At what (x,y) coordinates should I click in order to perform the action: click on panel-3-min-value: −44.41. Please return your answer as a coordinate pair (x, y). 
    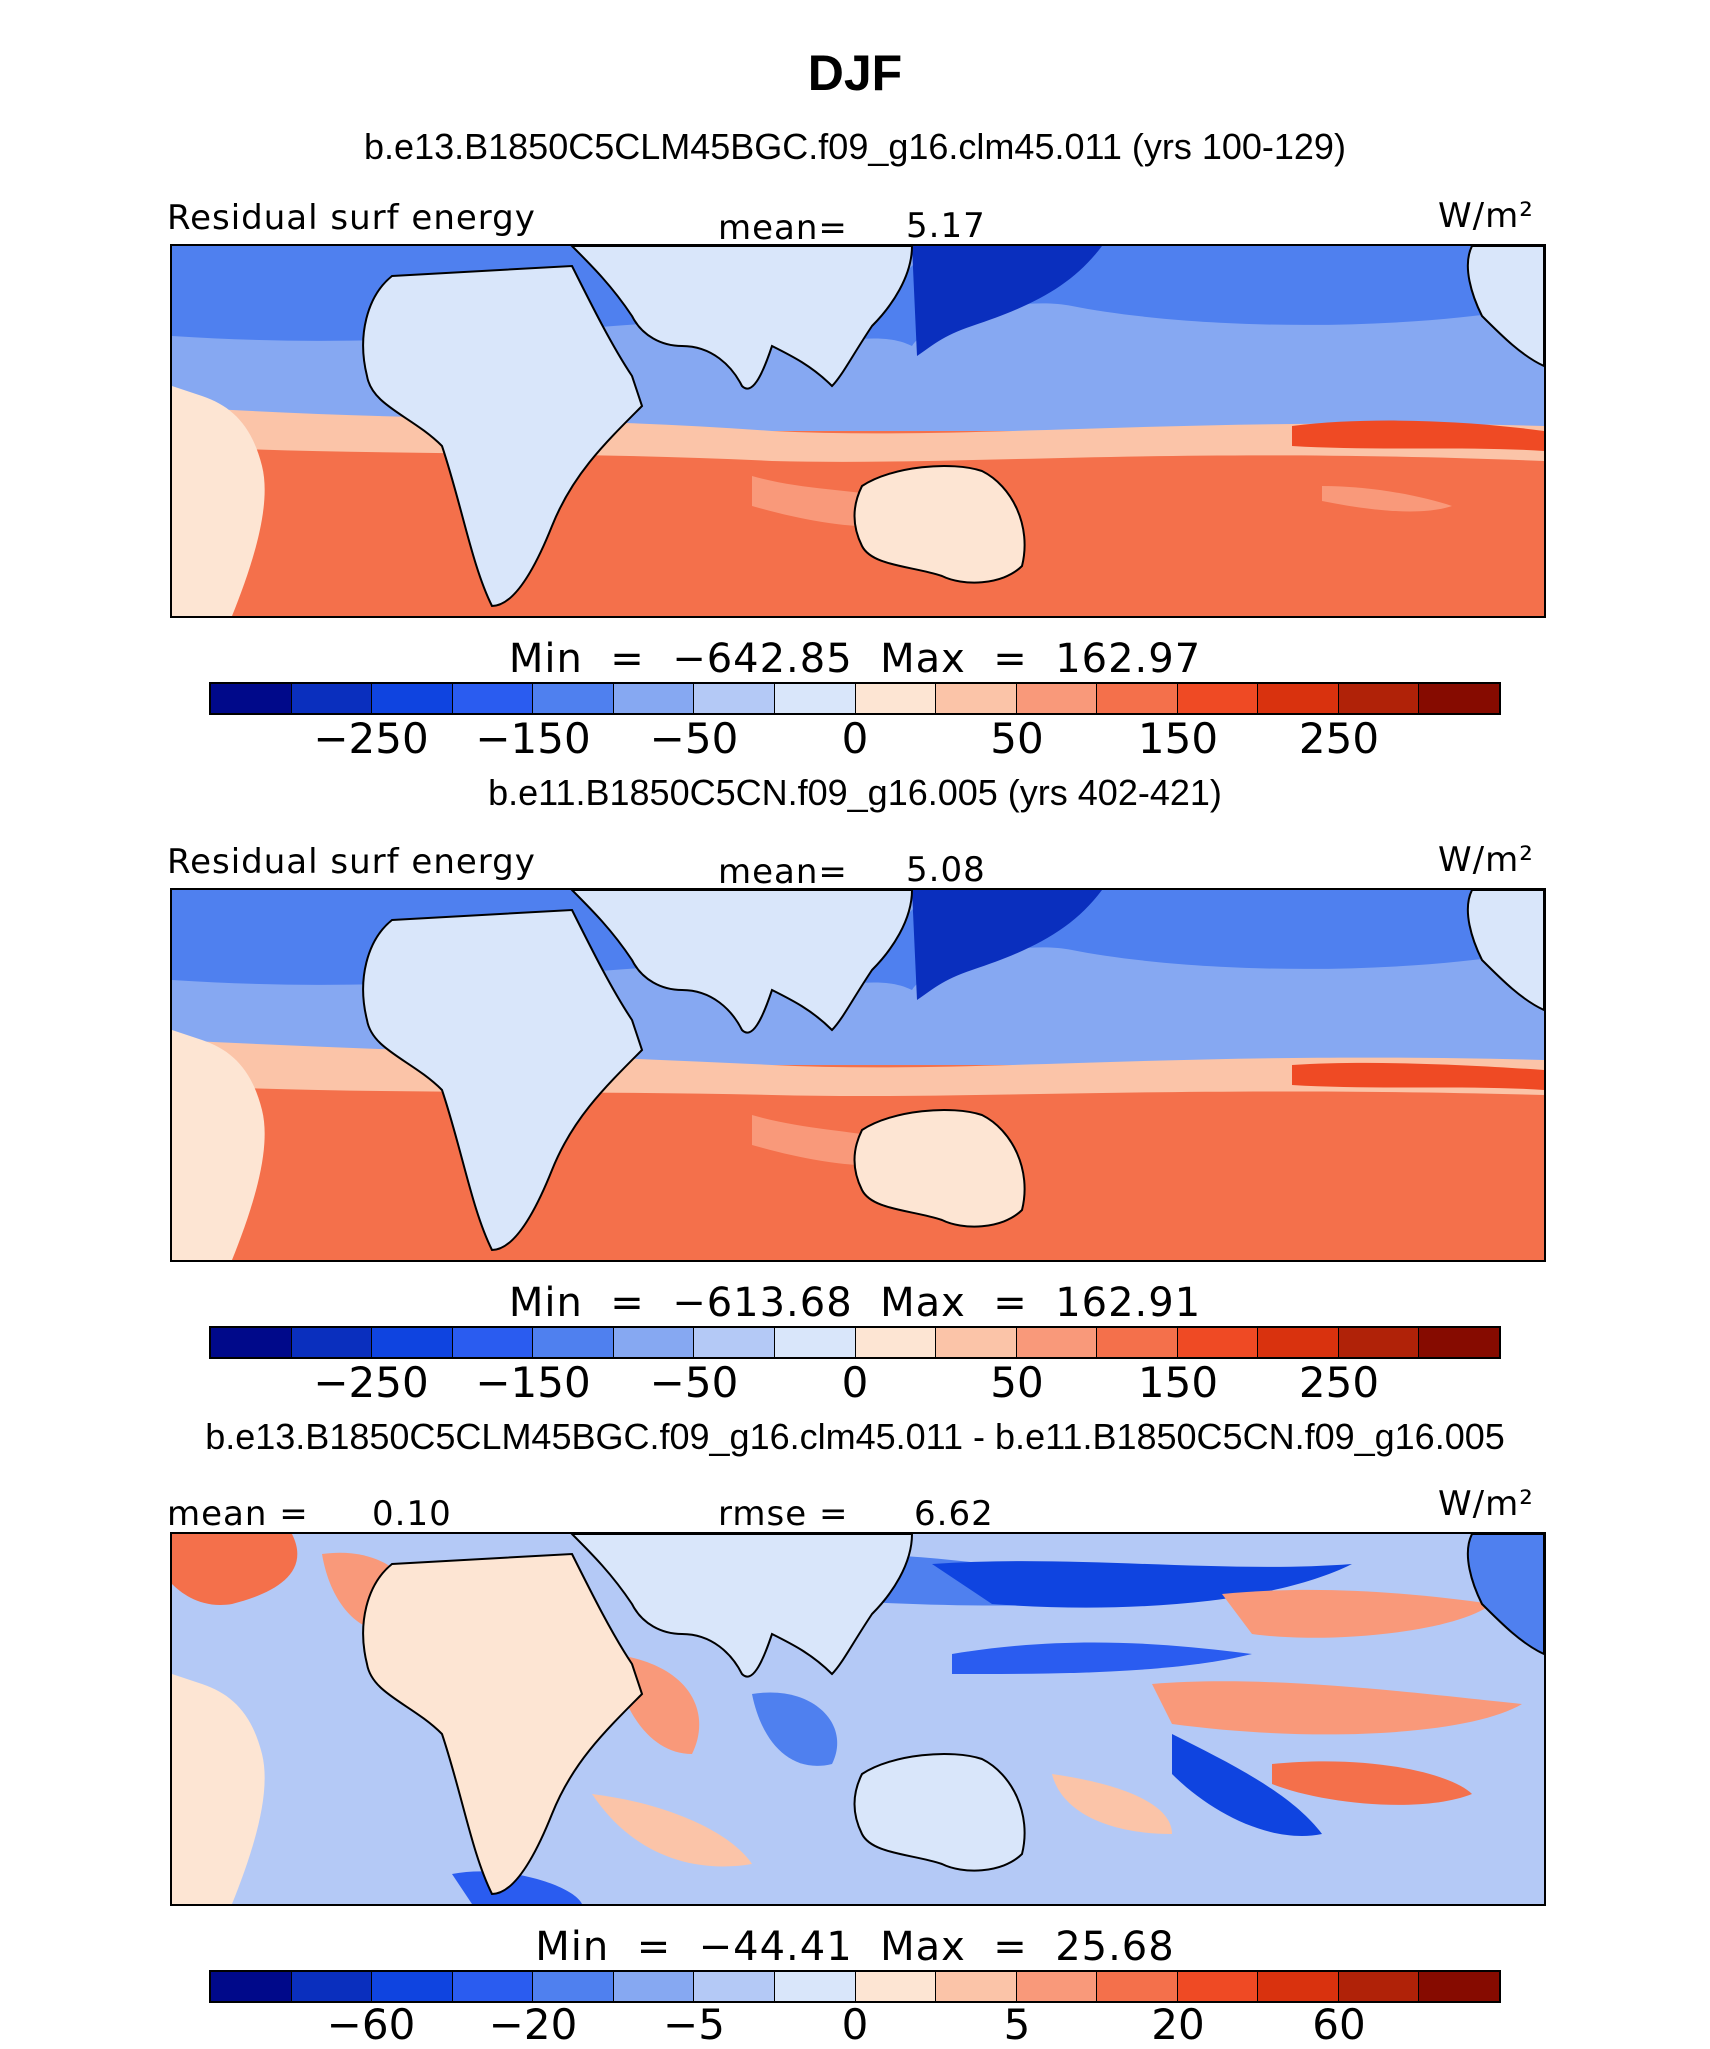
    Looking at the image, I should click on (775, 1947).